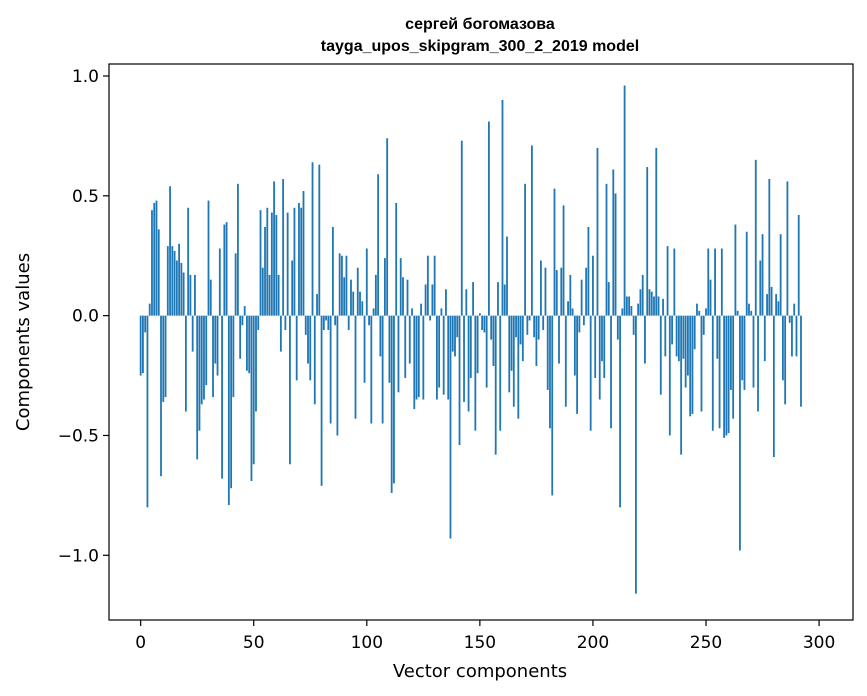 Image resolution: width=867 pixels, height=696 pixels. I want to click on chart-title: сергей богомазова, so click(480, 24).